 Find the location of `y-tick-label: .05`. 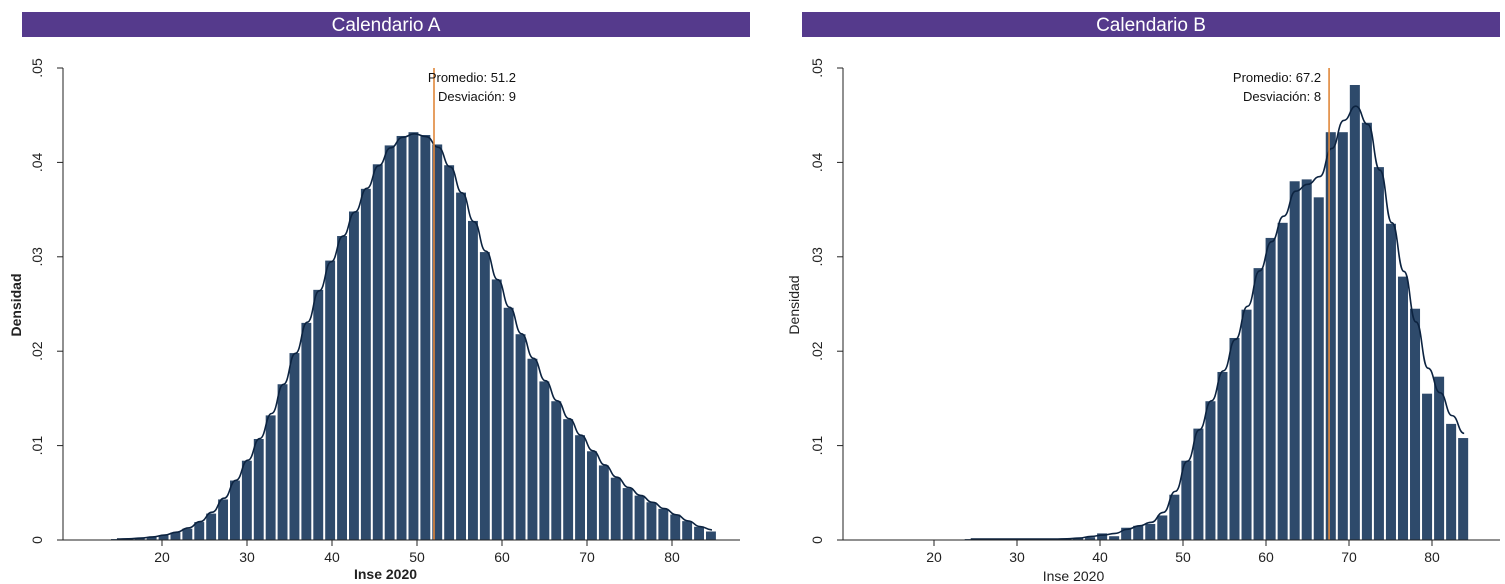

y-tick-label: .05 is located at coordinates (817, 68).